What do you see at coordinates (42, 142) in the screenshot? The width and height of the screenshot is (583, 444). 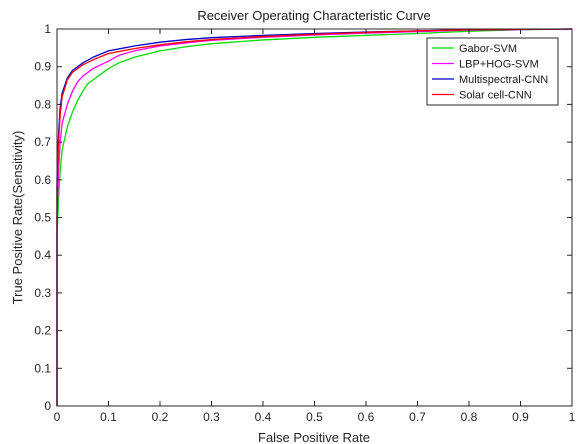 I see `y-tick-label: 0.7` at bounding box center [42, 142].